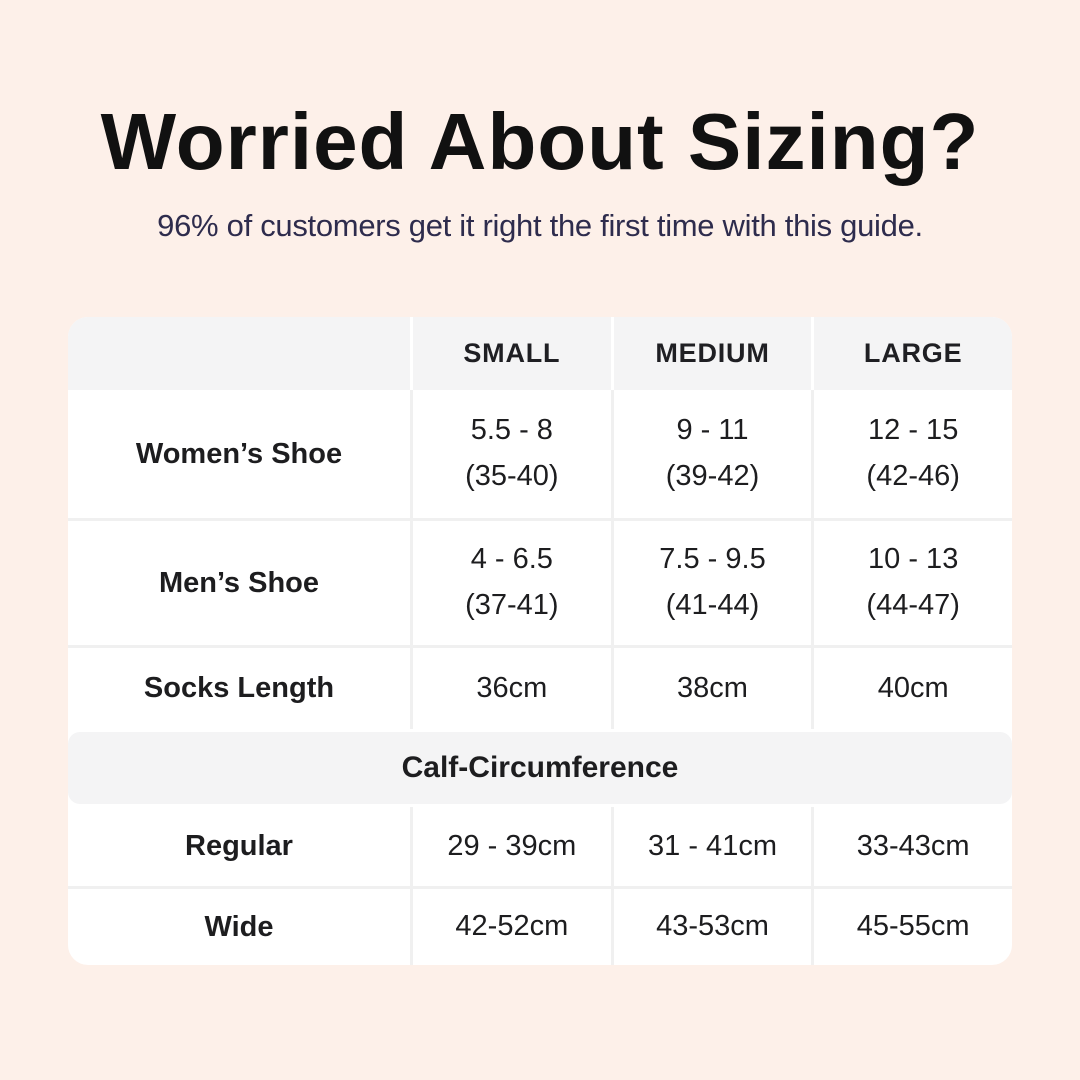 This screenshot has width=1080, height=1080. What do you see at coordinates (510, 353) in the screenshot?
I see `header-cell-small: SMALL` at bounding box center [510, 353].